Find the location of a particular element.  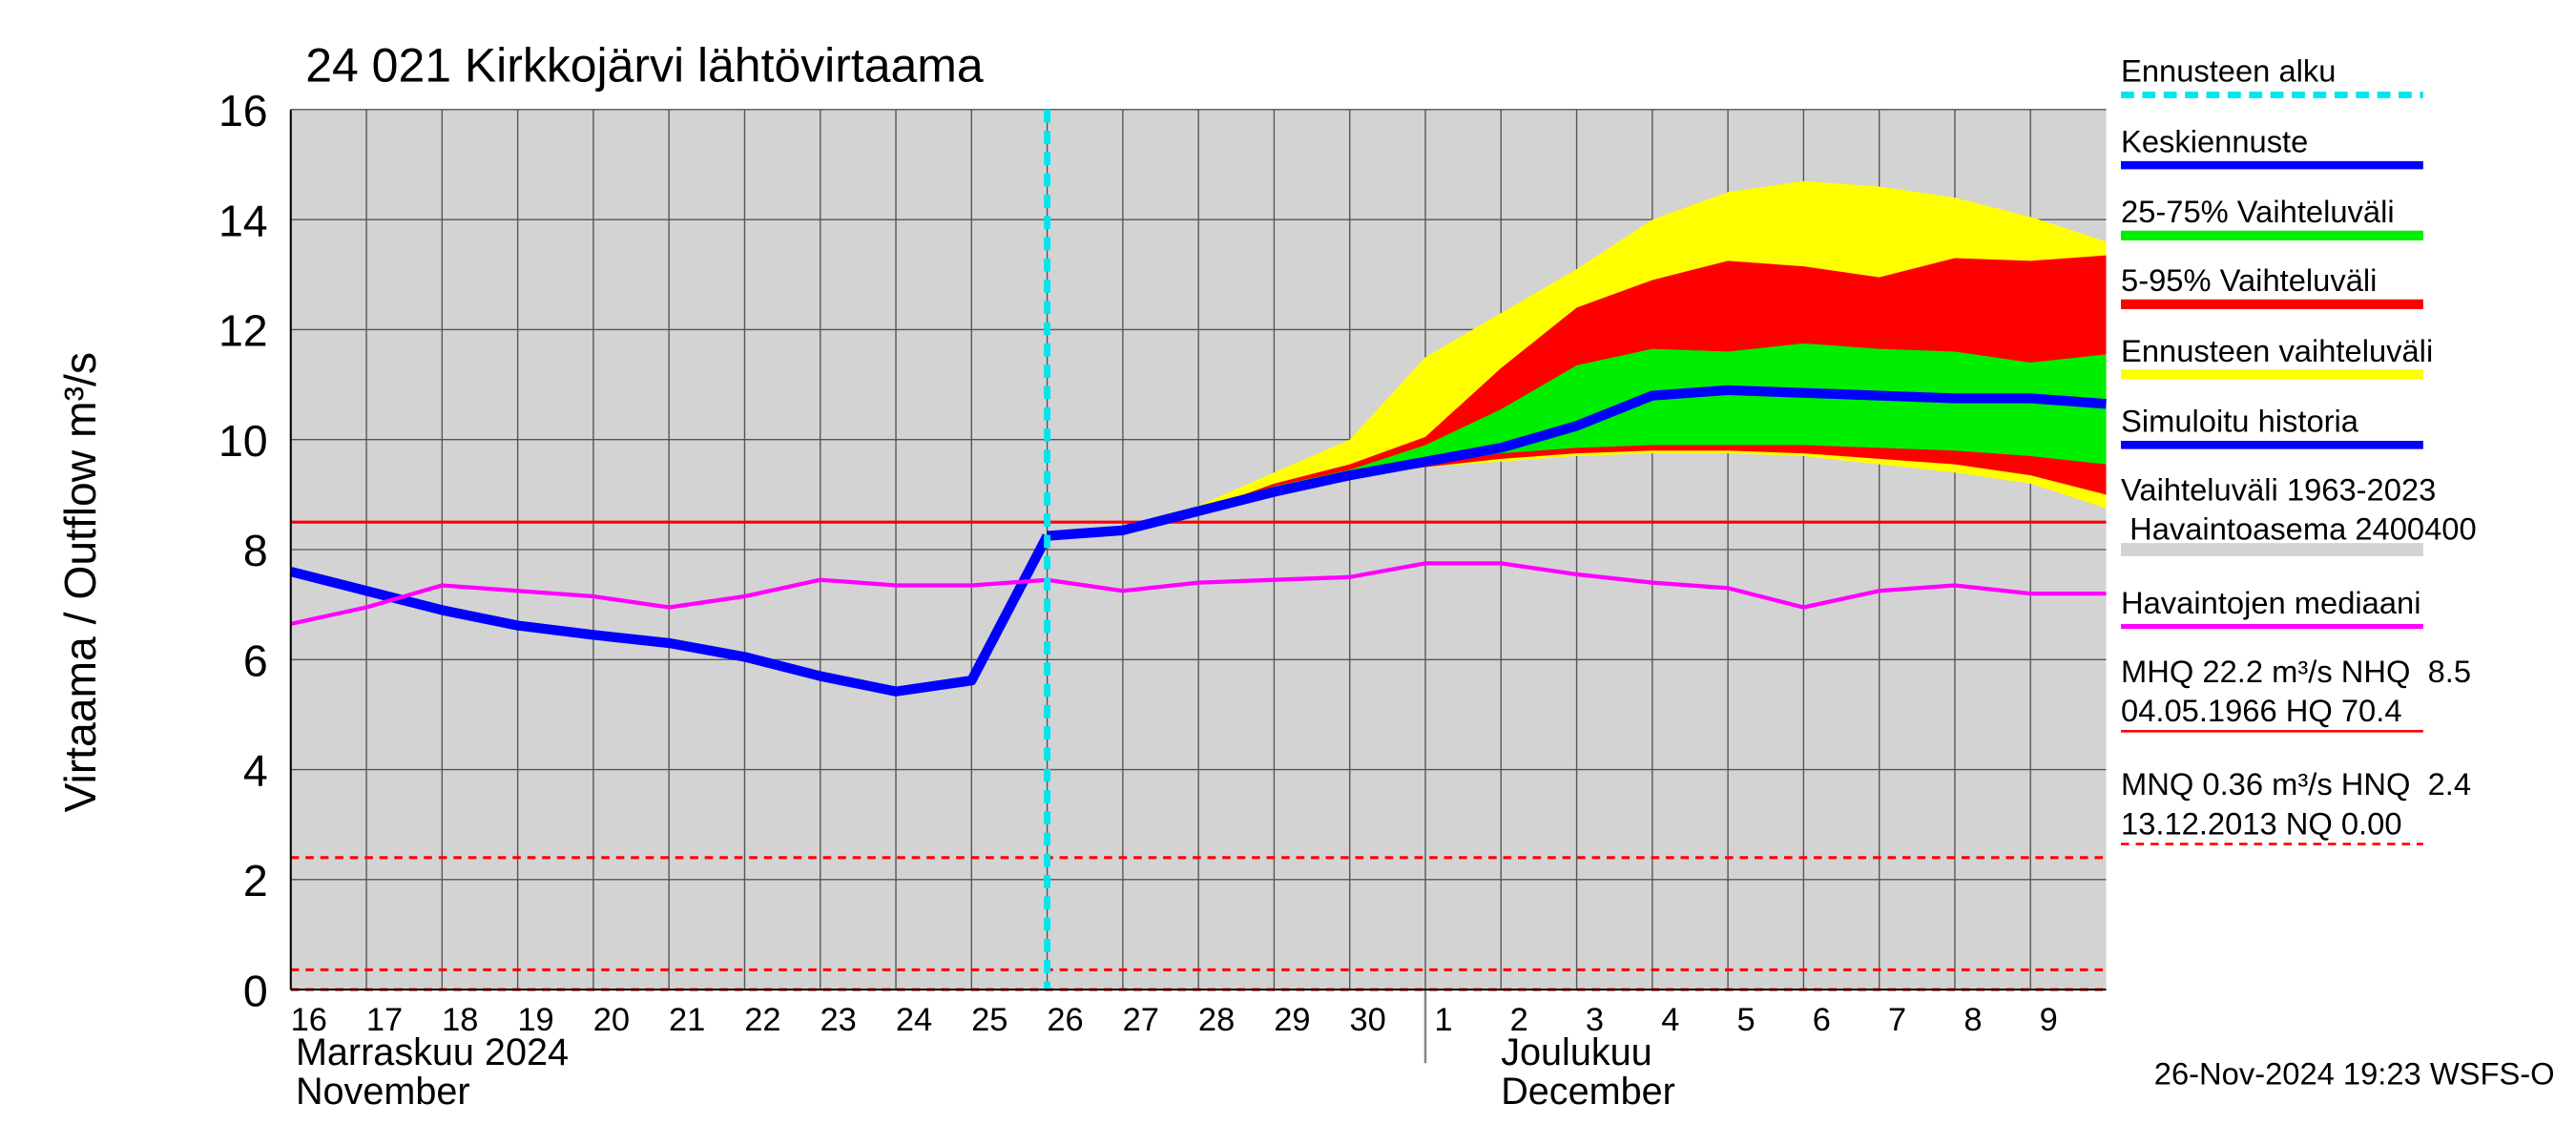

x-tick-label: 20 is located at coordinates (611, 1020).